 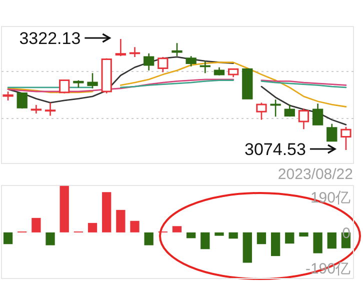 I want to click on y-tick-label: 190亿, so click(x=330, y=198).